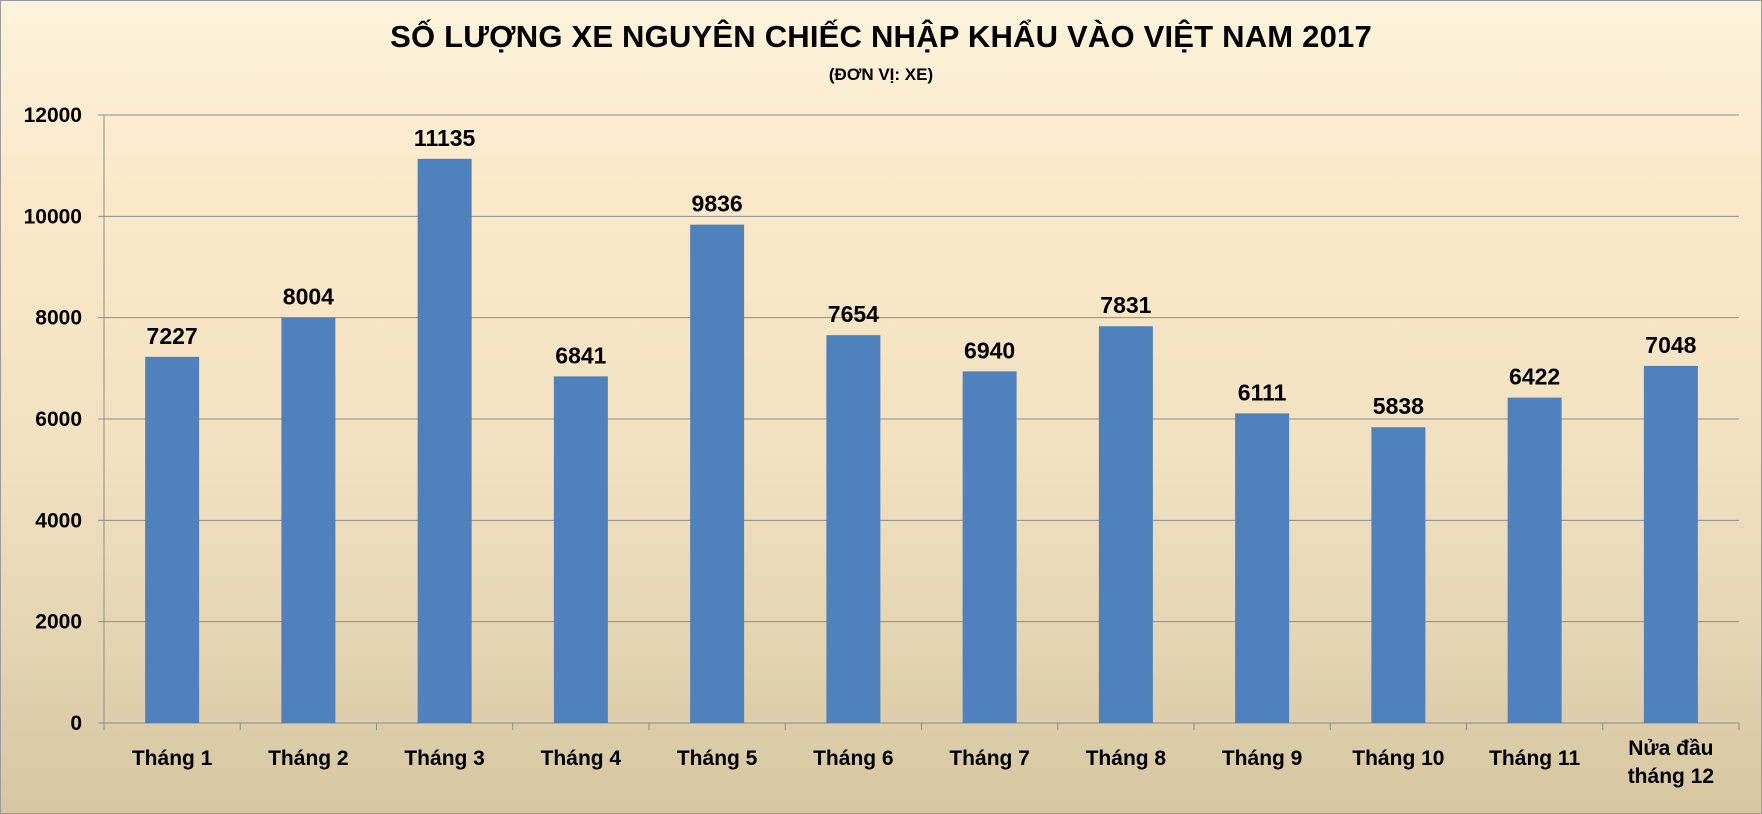 This screenshot has width=1762, height=814. I want to click on data-label: 7048, so click(1670, 345).